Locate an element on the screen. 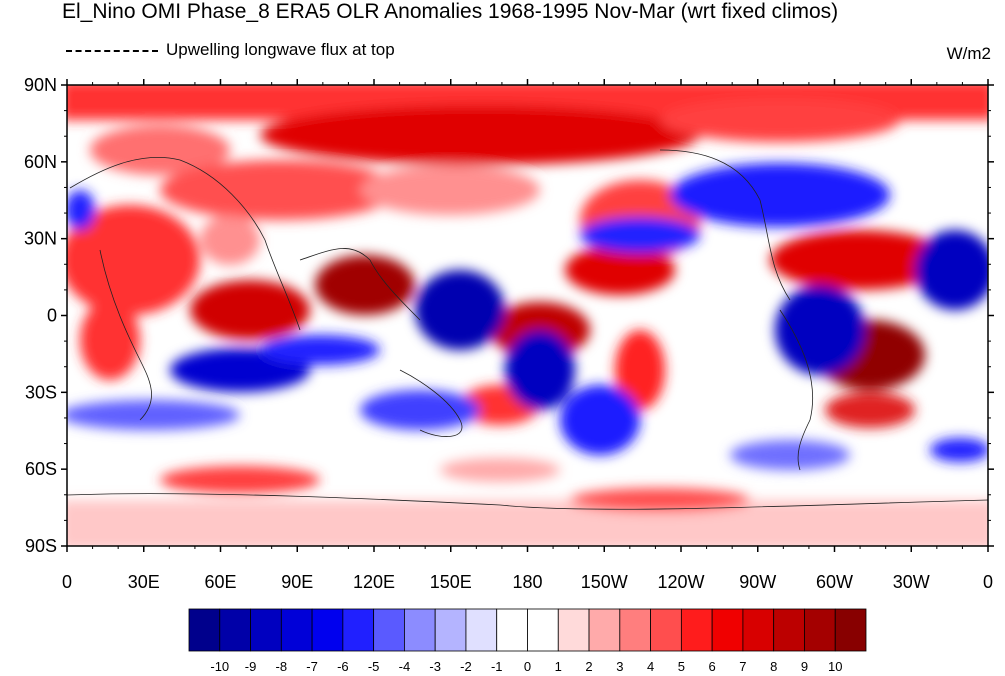  lon-tick-label: 120E is located at coordinates (374, 582).